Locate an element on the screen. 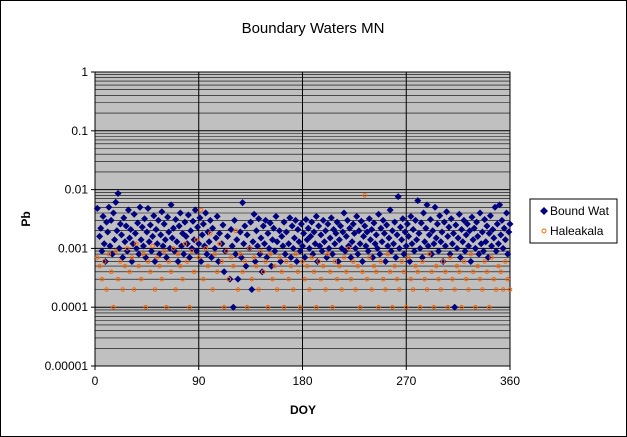 Image resolution: width=627 pixels, height=437 pixels. legend: Bound Wat Haleakala is located at coordinates (573, 221).